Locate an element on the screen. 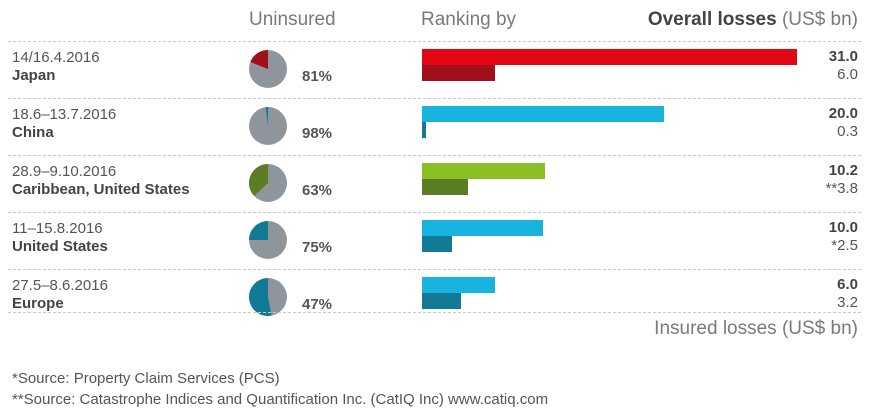  insured-losses-value: **3.8 is located at coordinates (841, 188).